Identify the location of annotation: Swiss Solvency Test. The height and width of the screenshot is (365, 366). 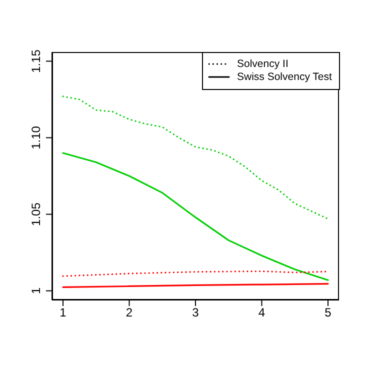
(284, 76).